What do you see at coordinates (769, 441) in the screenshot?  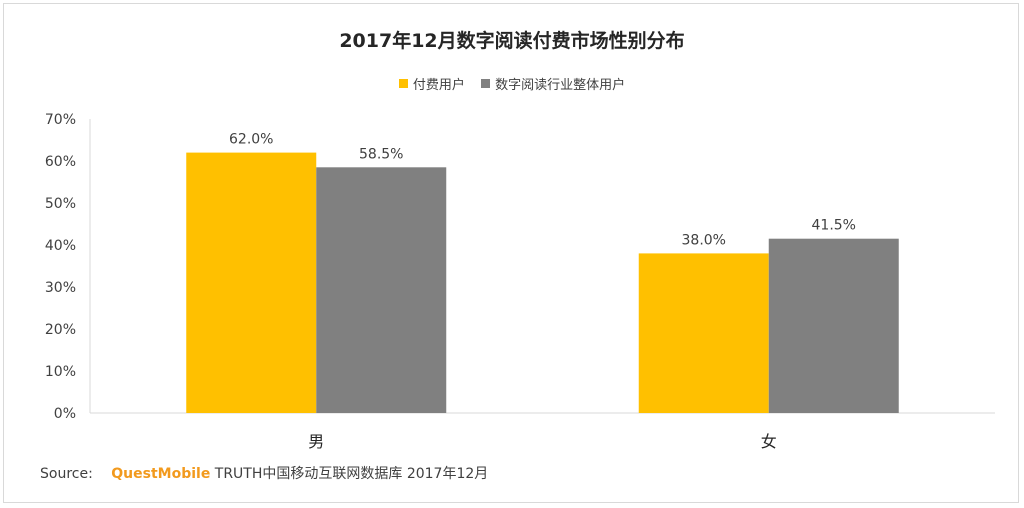 I see `x-category-label: 女` at bounding box center [769, 441].